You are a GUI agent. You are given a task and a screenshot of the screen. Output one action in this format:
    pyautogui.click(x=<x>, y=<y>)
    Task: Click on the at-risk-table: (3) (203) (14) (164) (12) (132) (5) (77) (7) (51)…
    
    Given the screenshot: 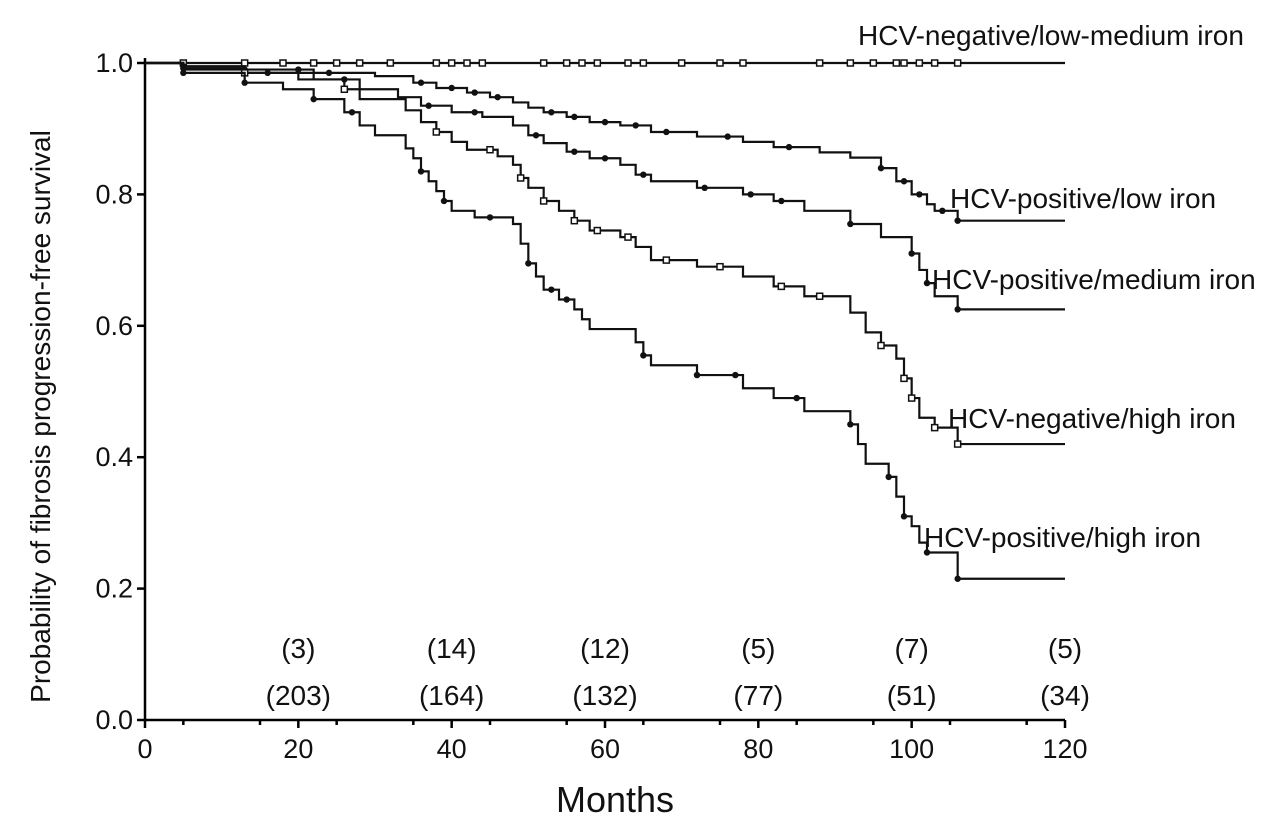 What is the action you would take?
    pyautogui.click(x=678, y=672)
    